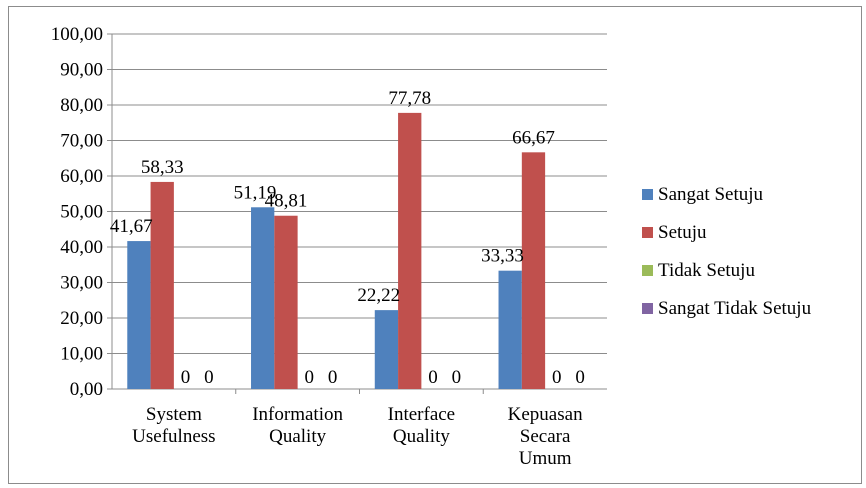 The height and width of the screenshot is (488, 866). I want to click on legend-label: Setuju, so click(682, 232).